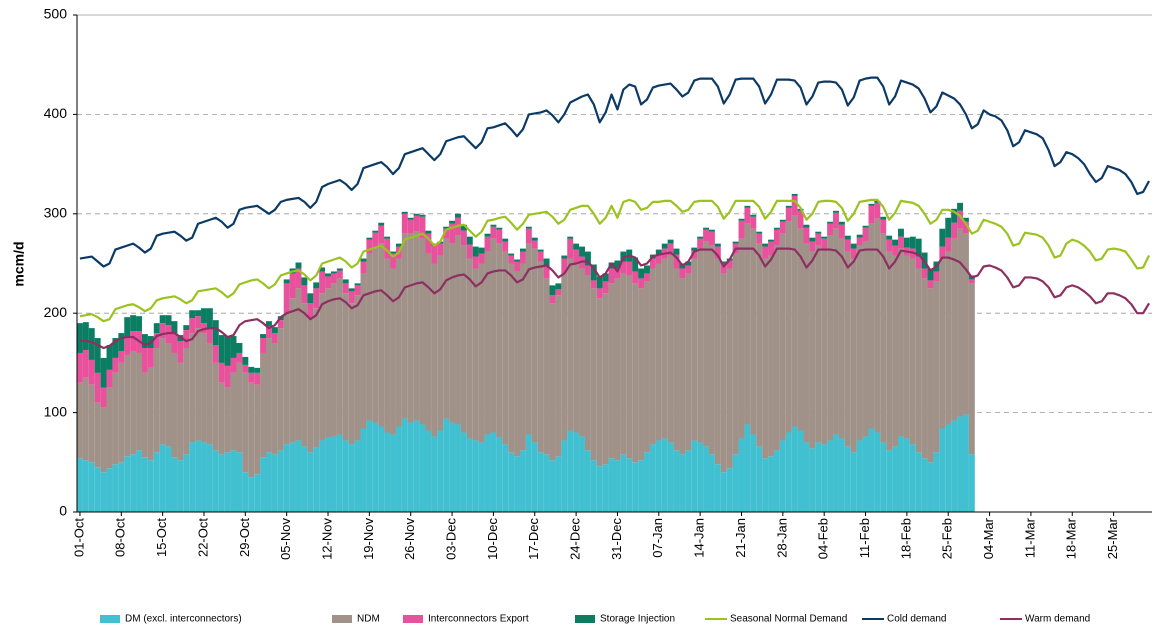  Describe the element at coordinates (183, 619) in the screenshot. I see `legend-label: DM (excl. interconnectors)` at that location.